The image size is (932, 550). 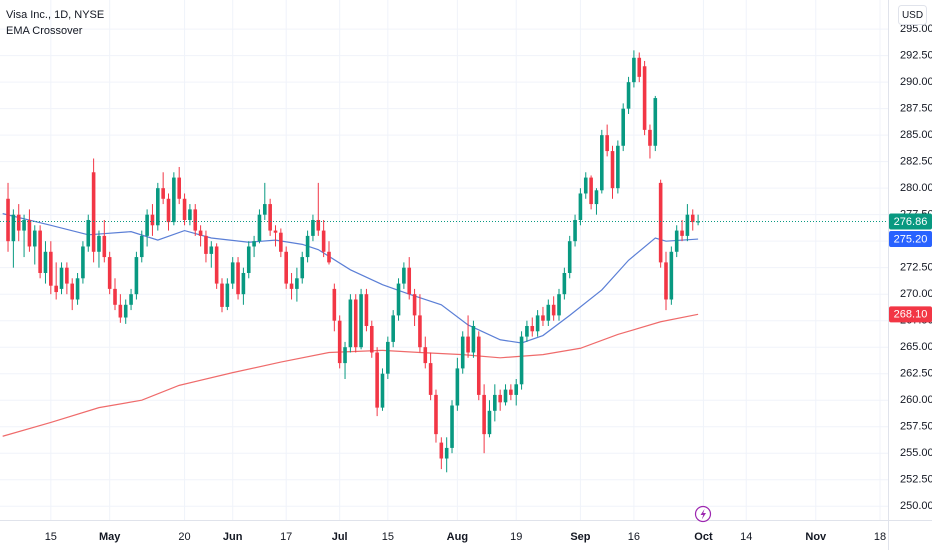 I want to click on y-tick-label: 280.00, so click(x=916, y=188).